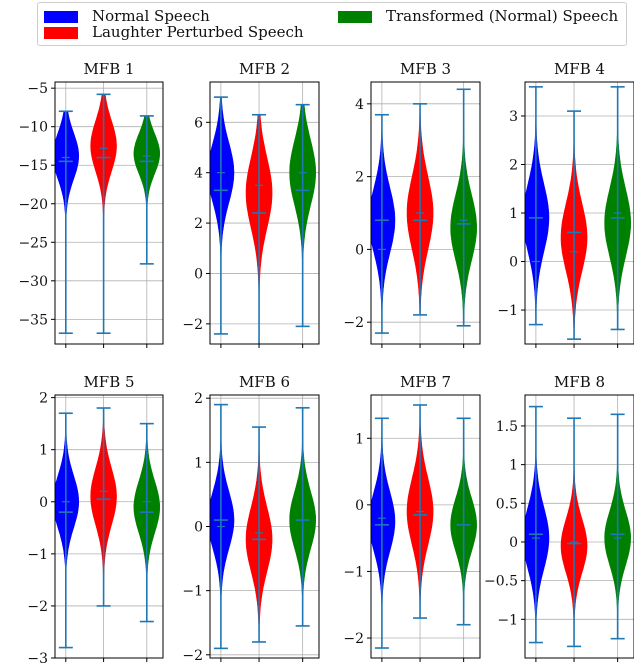  I want to click on legend-label-laughter: Laughter Perturbed Speech, so click(198, 32).